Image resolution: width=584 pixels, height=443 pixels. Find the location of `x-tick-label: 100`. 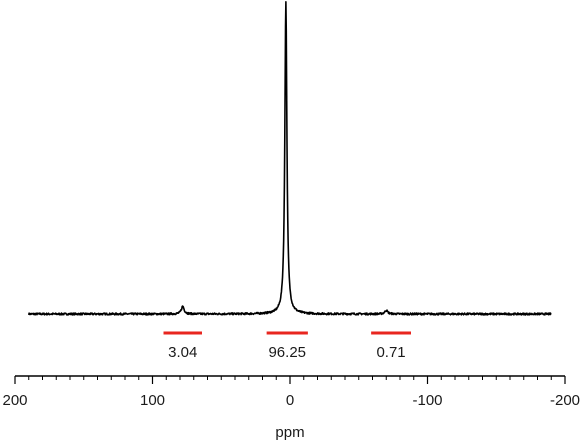

x-tick-label: 100 is located at coordinates (152, 400).